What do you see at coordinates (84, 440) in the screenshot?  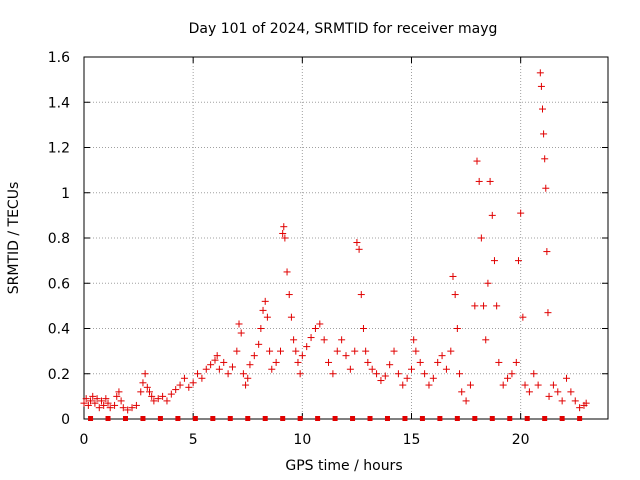 I see `x-tick-label: 0` at bounding box center [84, 440].